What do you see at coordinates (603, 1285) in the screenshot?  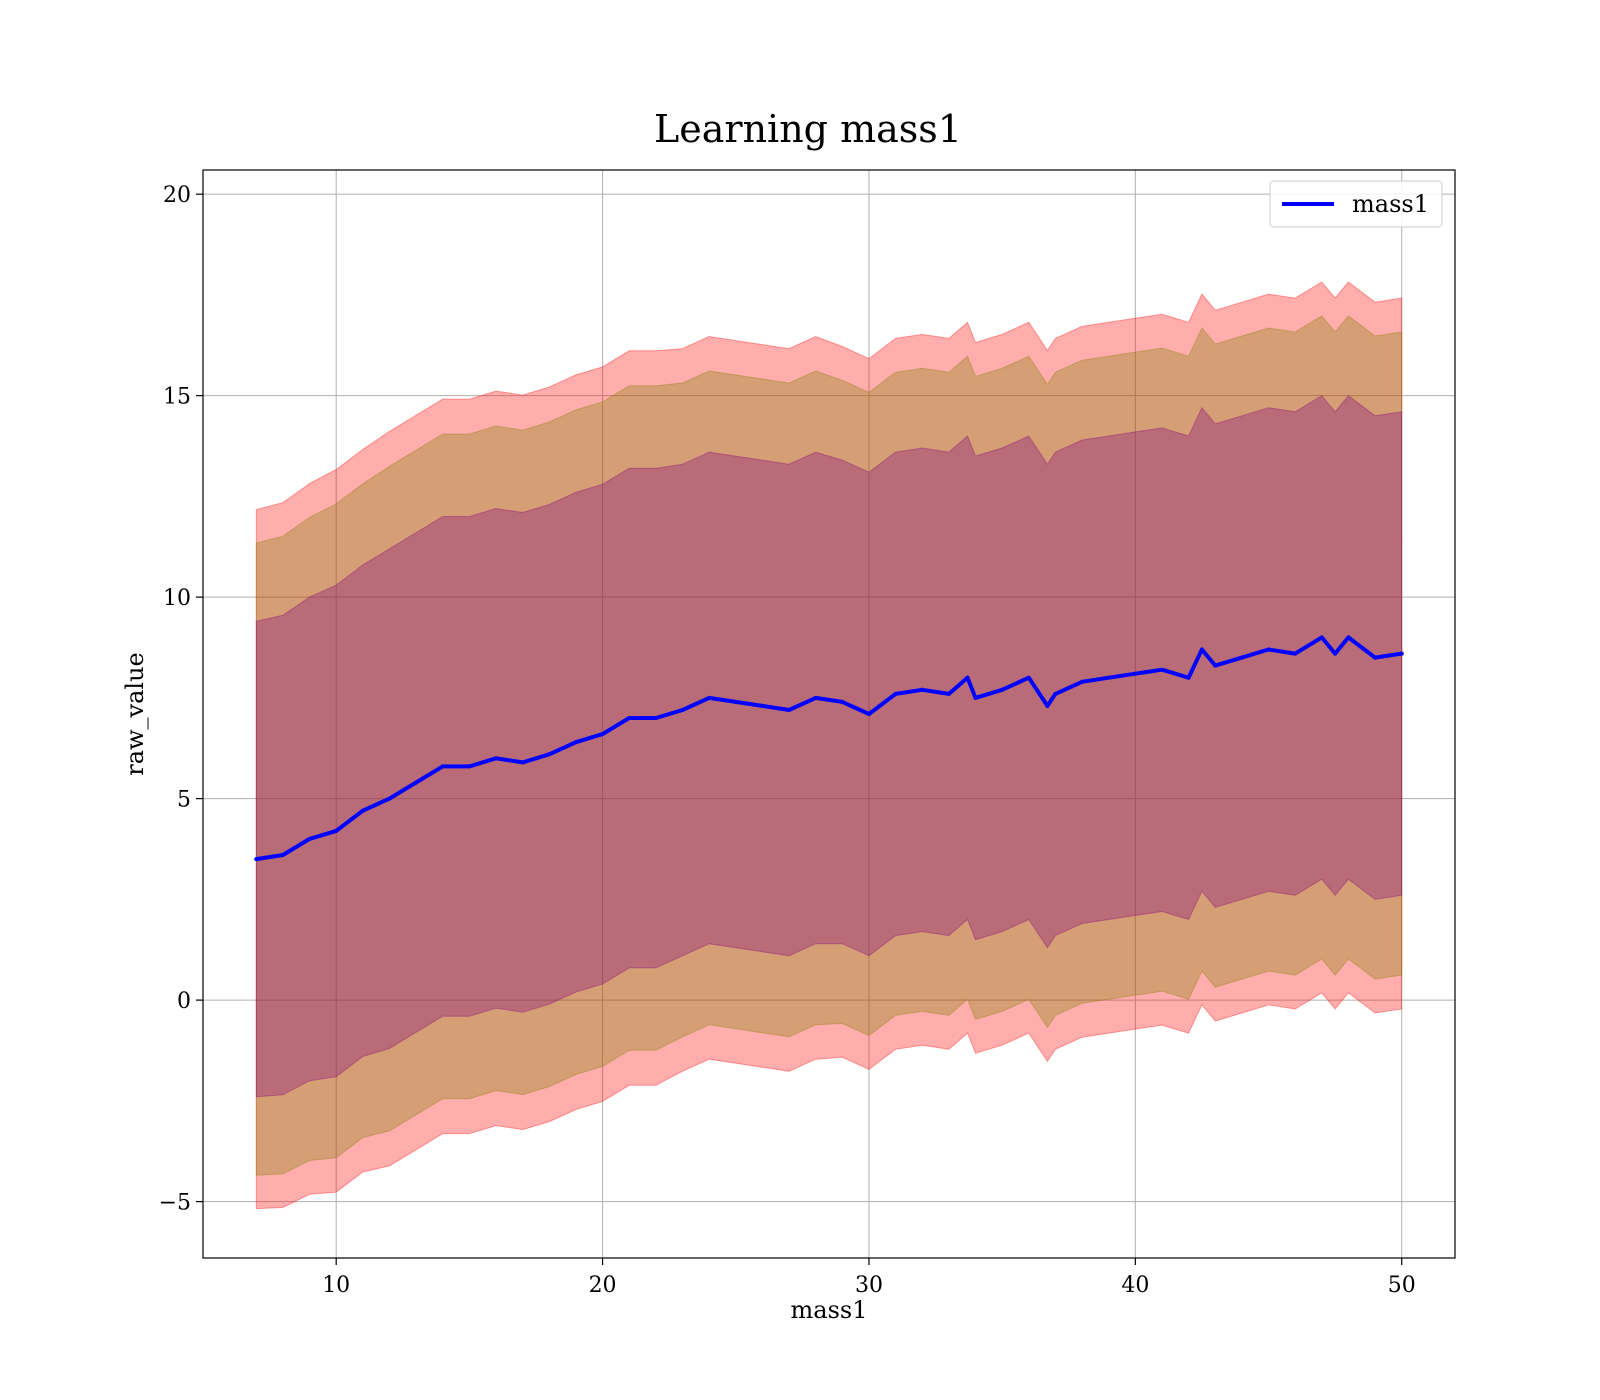 I see `x-tick-label: 20` at bounding box center [603, 1285].